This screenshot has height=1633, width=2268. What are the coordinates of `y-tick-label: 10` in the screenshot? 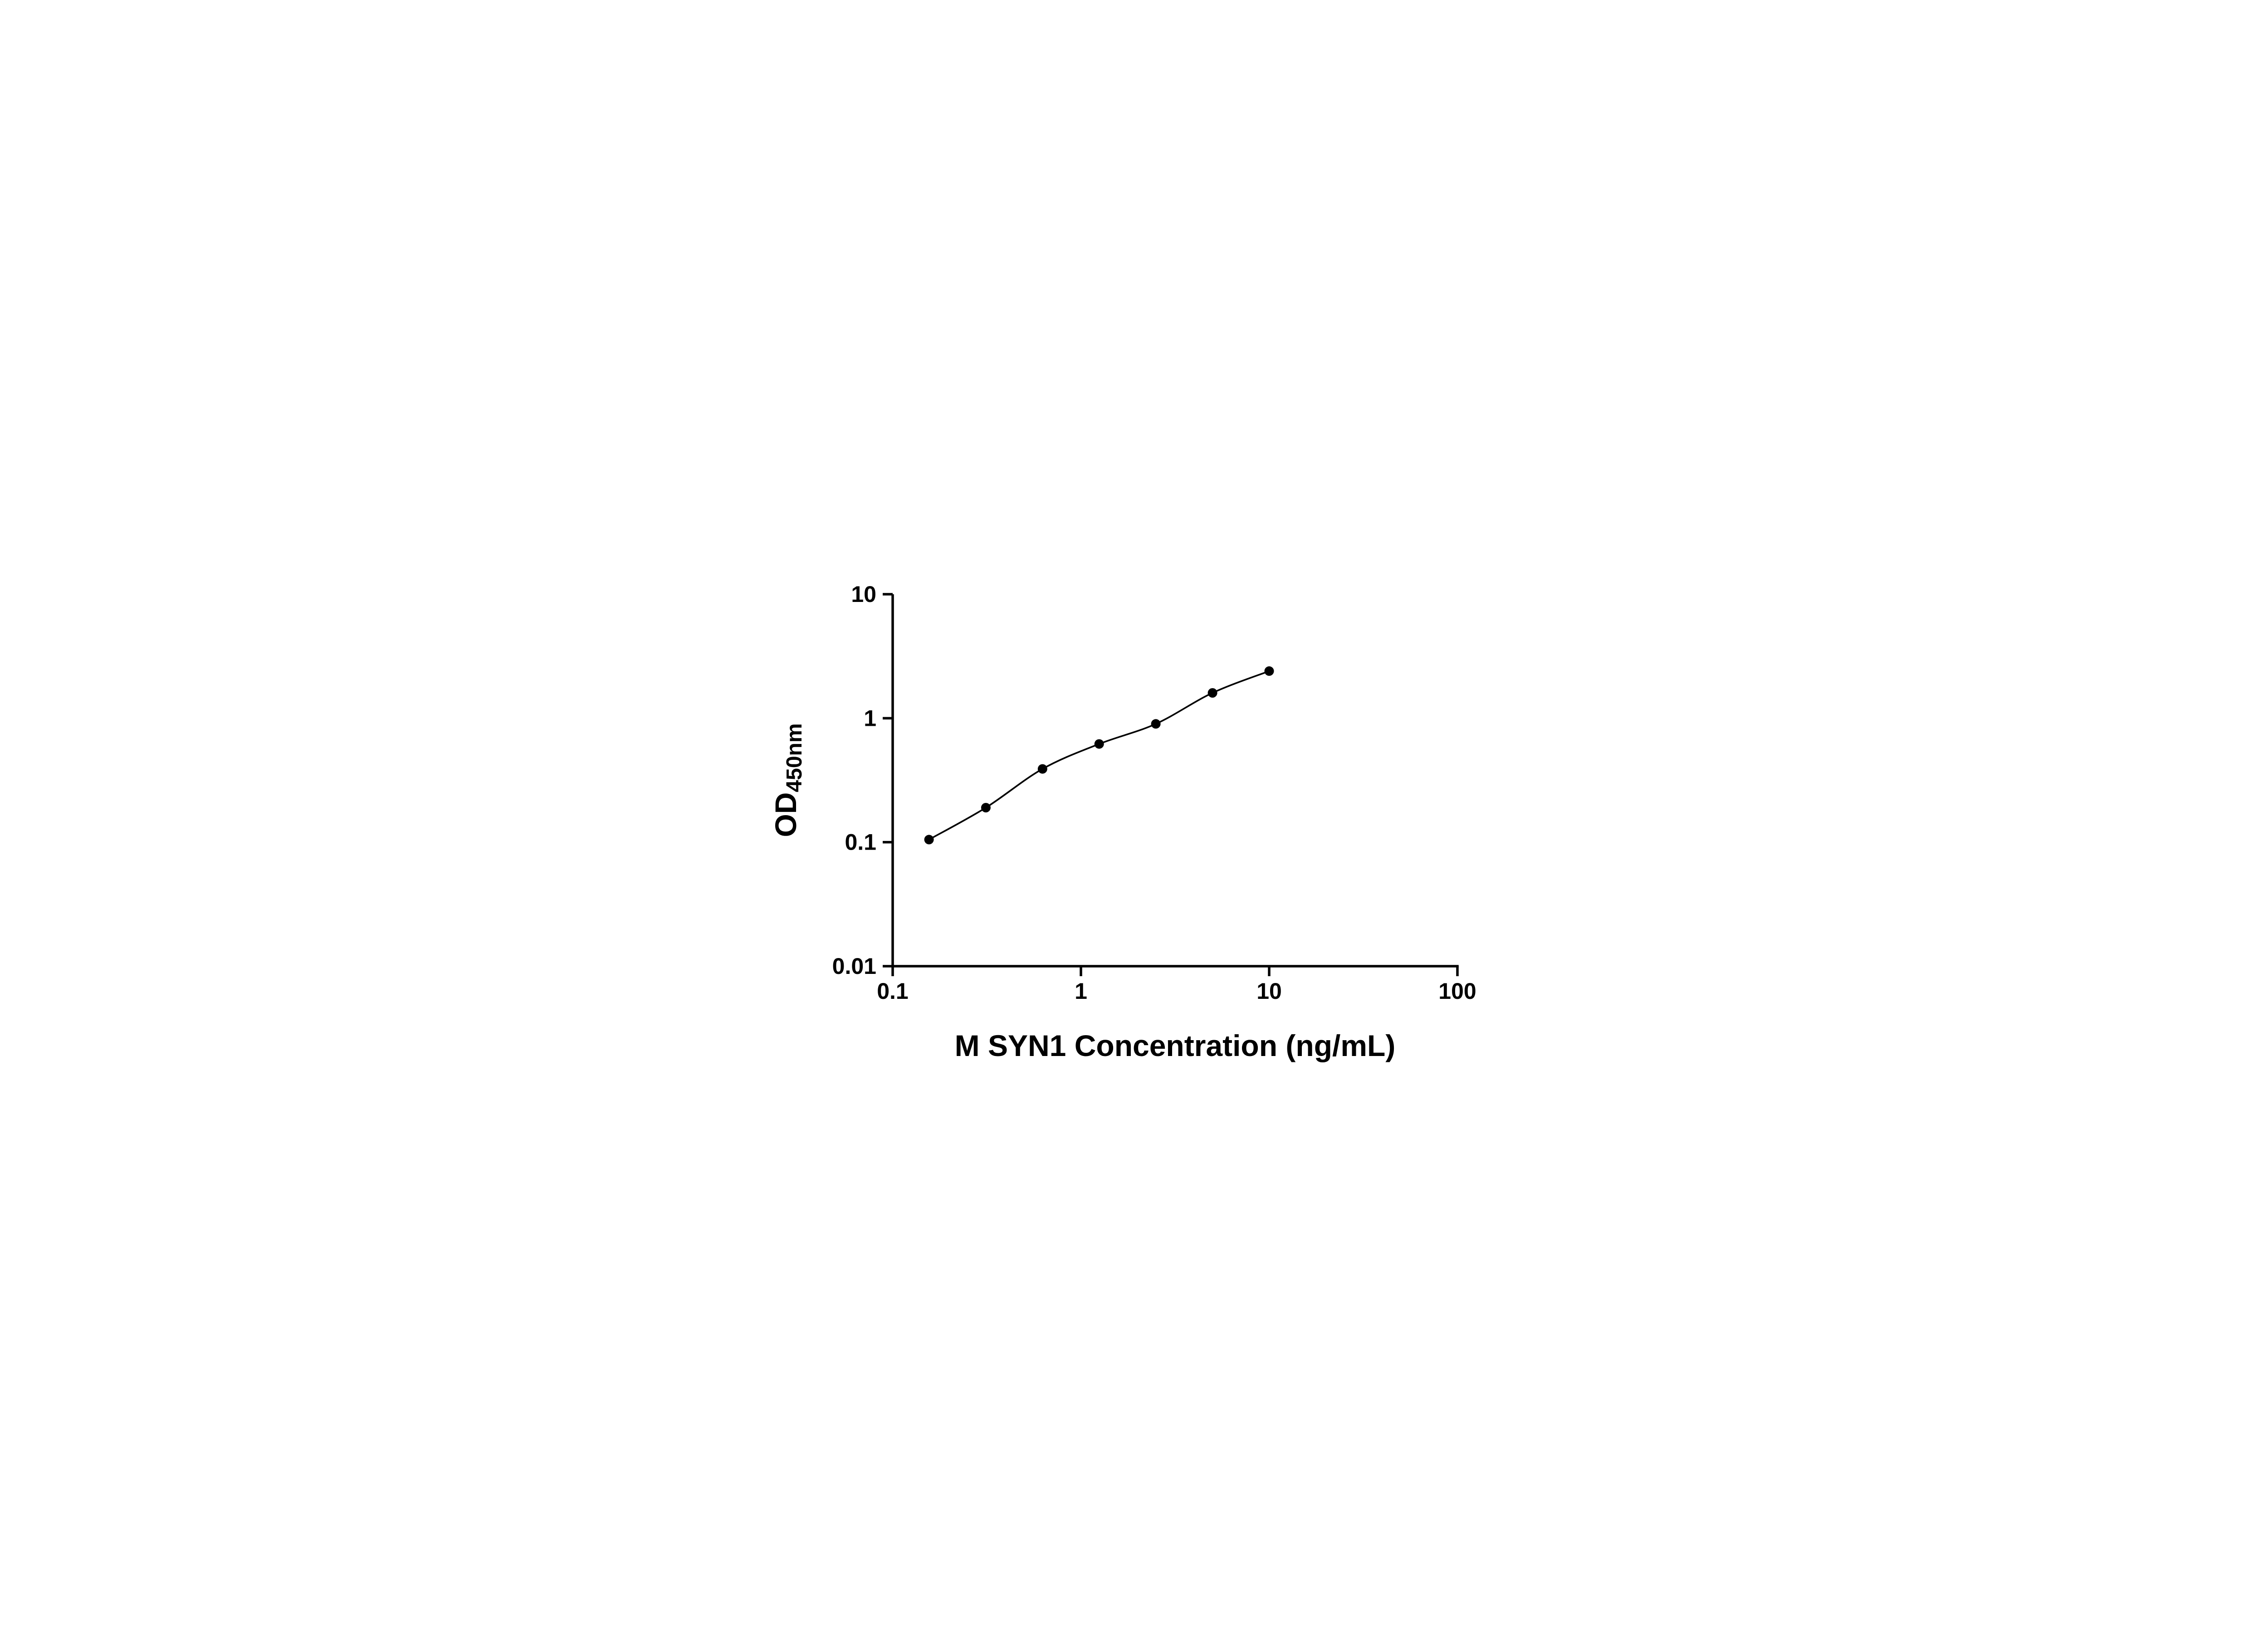 It's located at (863, 594).